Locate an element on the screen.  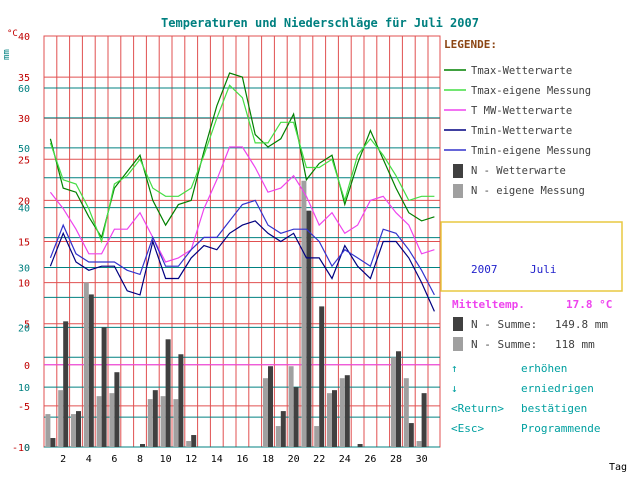
precipitation-tick-label: 50 is located at coordinates (24, 149).